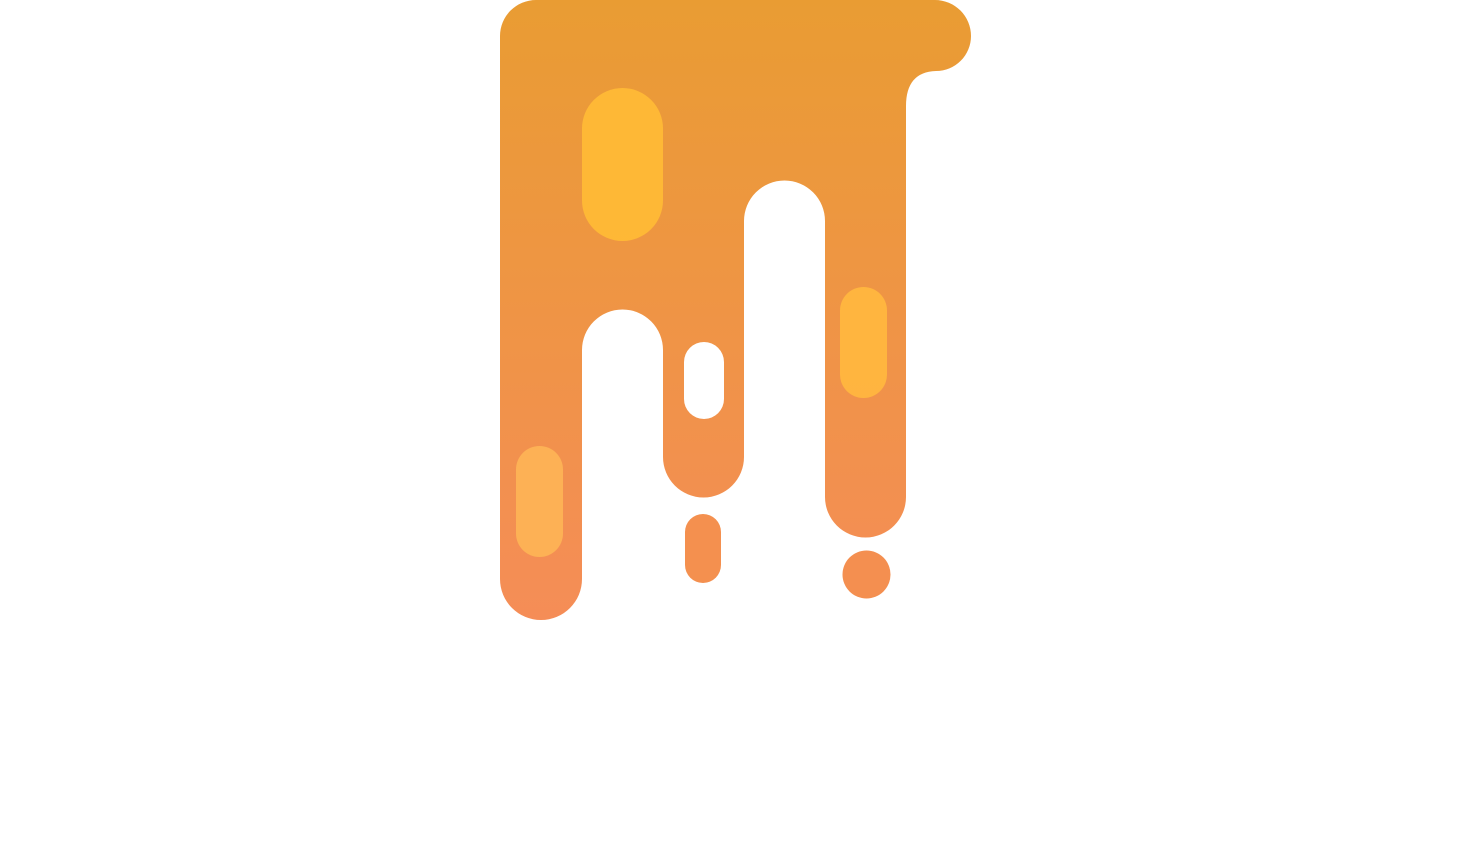 This screenshot has width=1472, height=846. Describe the element at coordinates (866, 574) in the screenshot. I see `falling-drop-dot` at that location.